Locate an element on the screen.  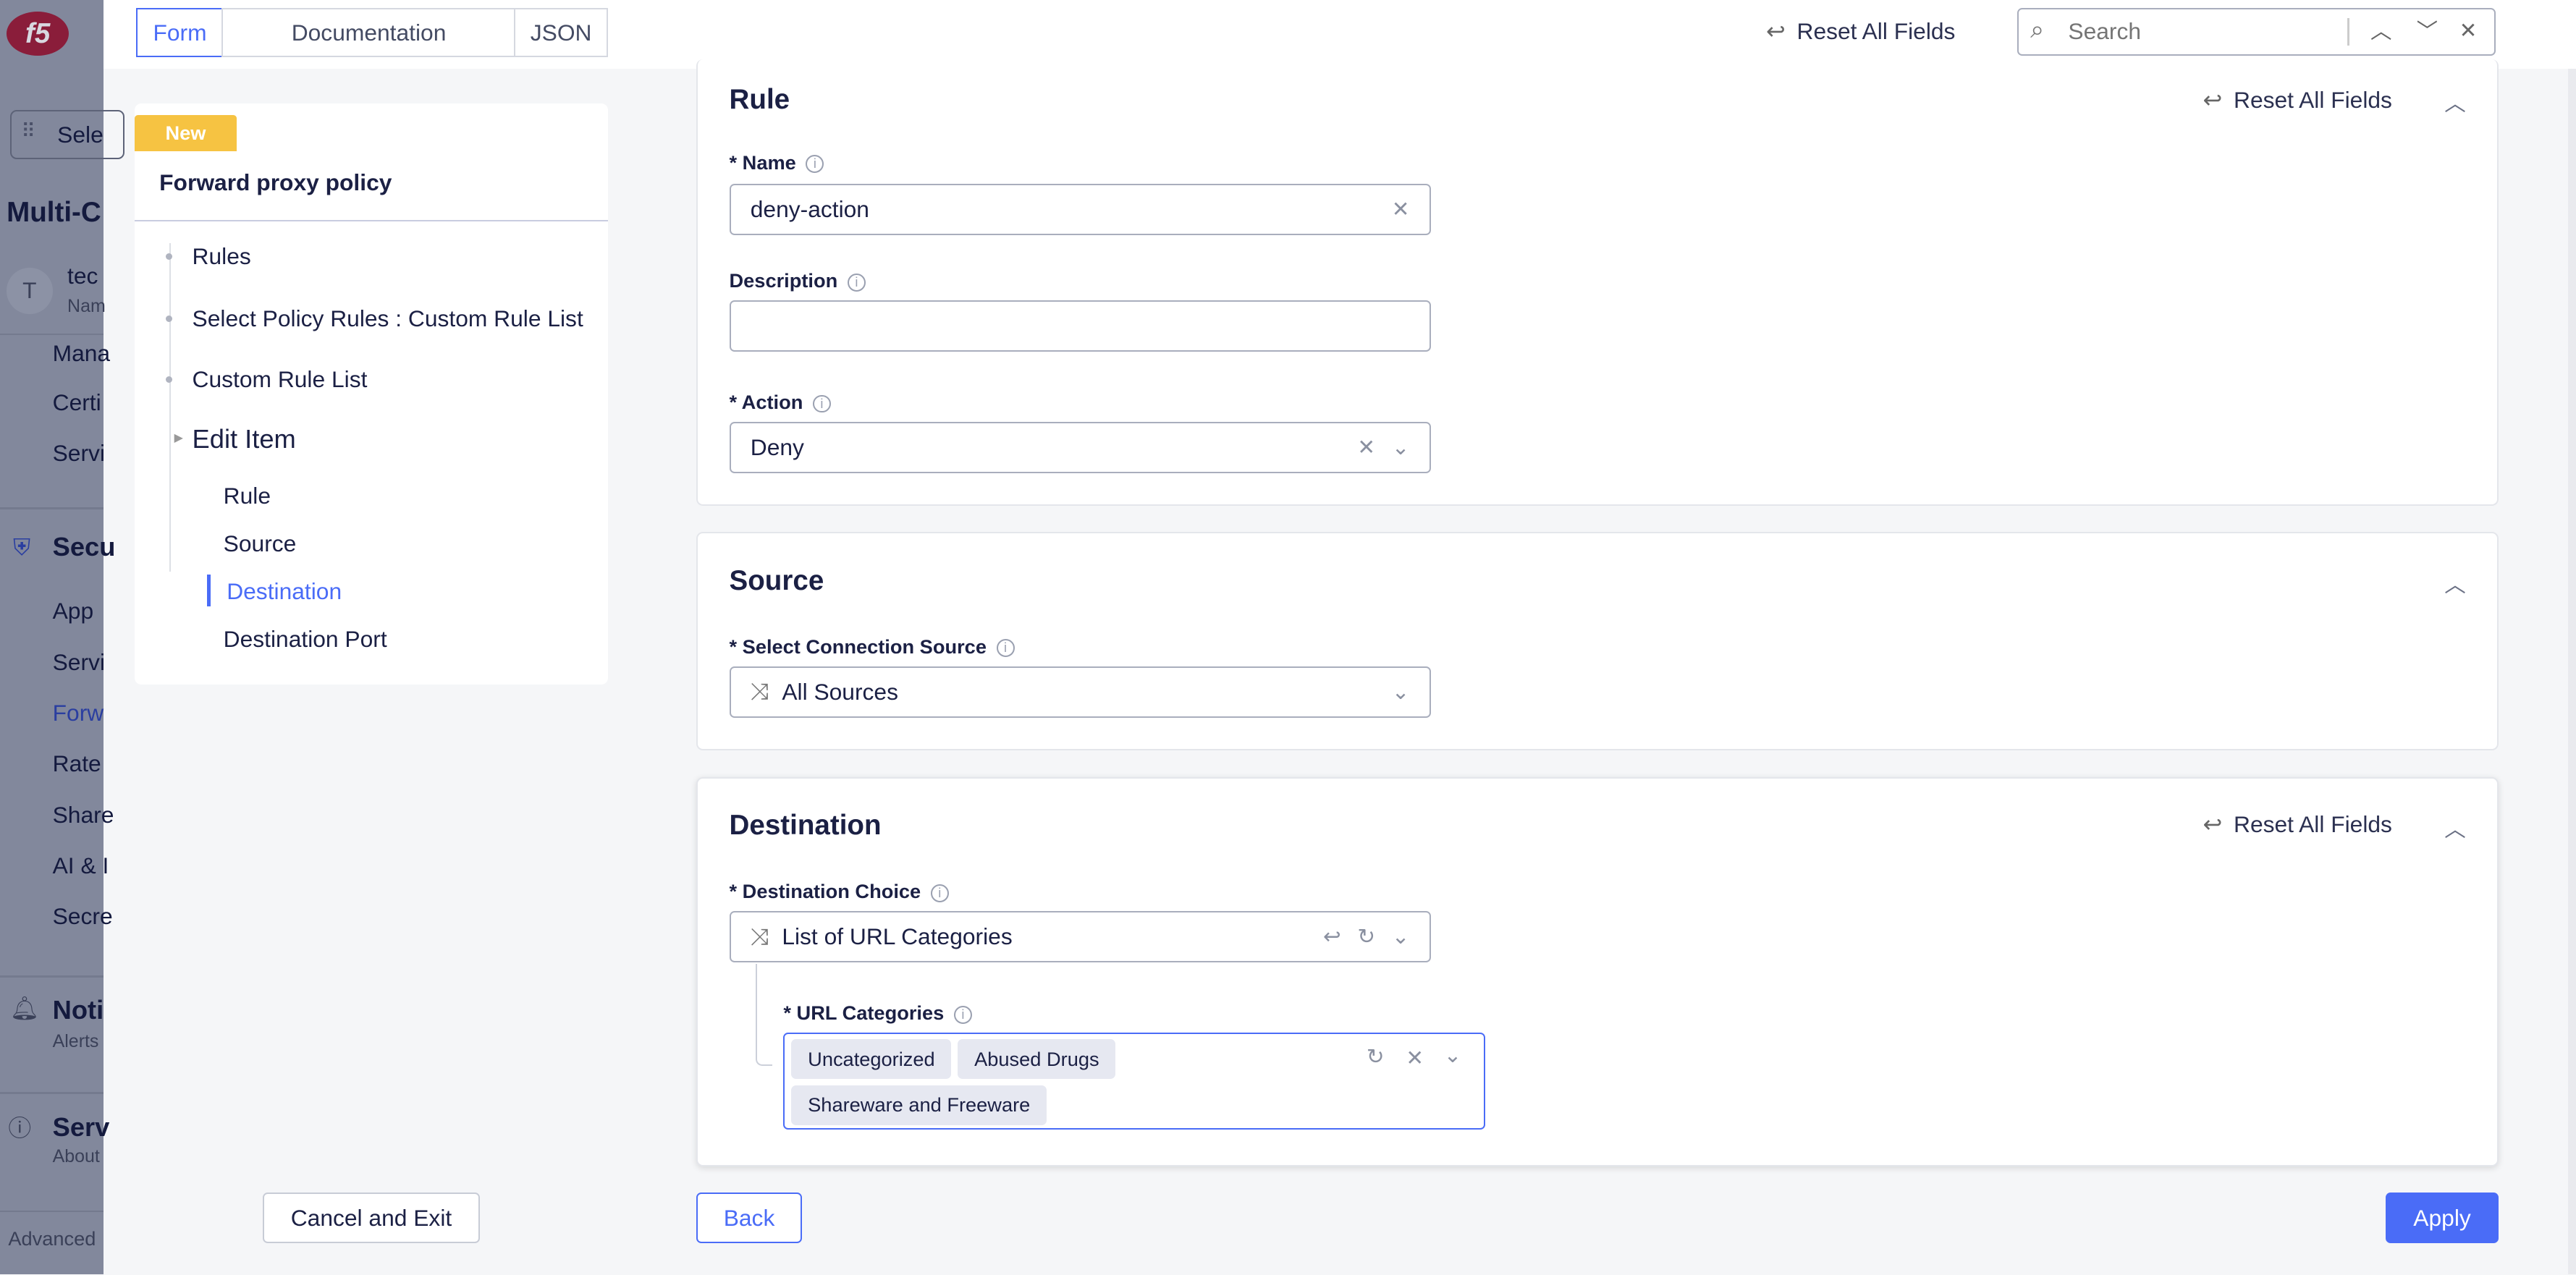
sidebar-item: AI & I is located at coordinates (80, 866).